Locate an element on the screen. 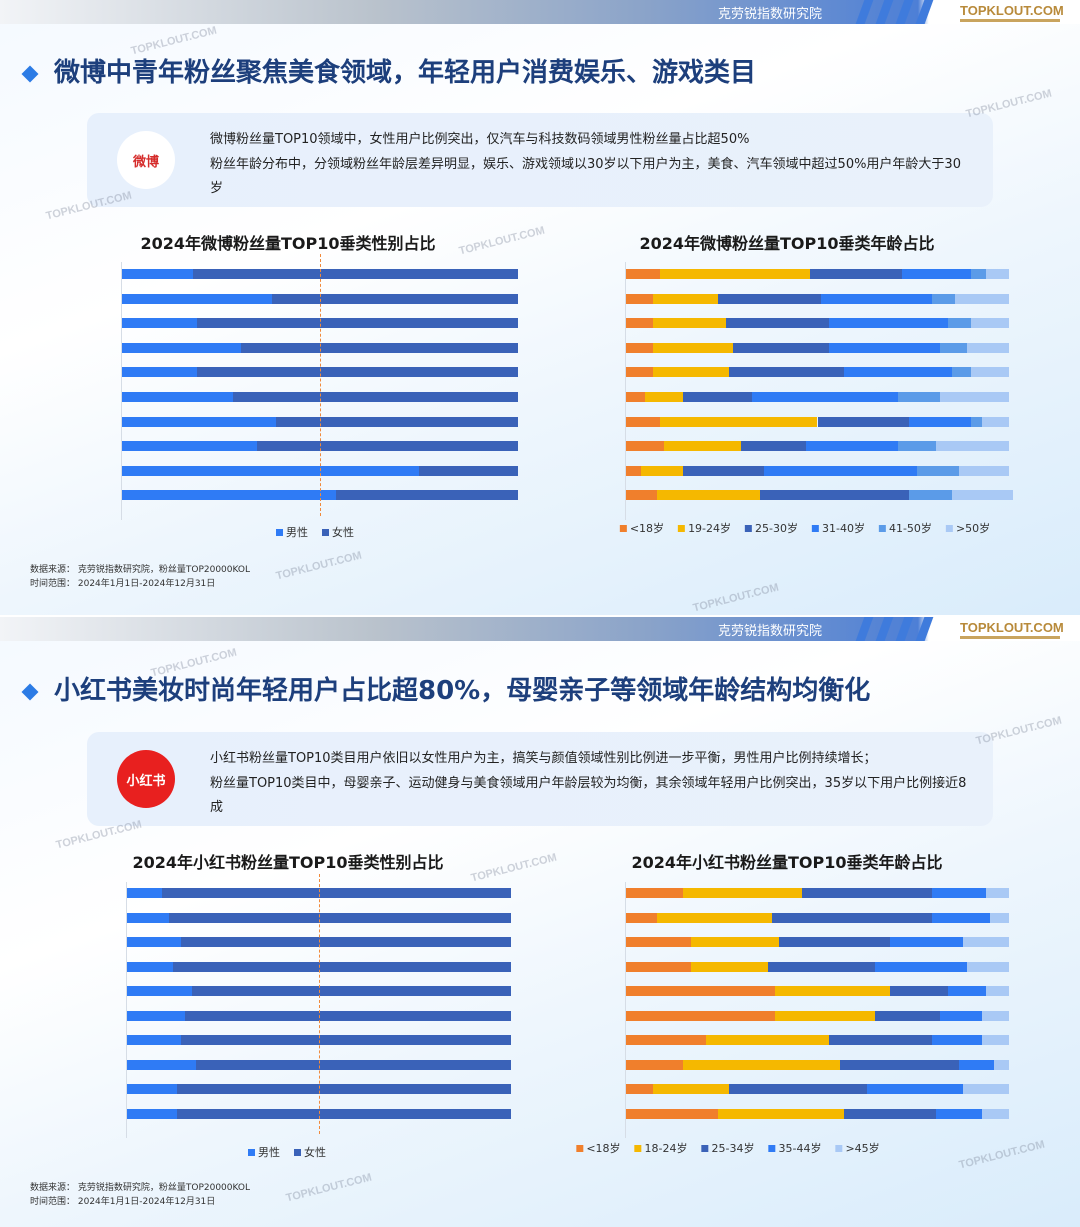  legend: <18岁 19-24岁 25-30岁 31-40岁 41-50岁 >50岁 is located at coordinates (805, 528).